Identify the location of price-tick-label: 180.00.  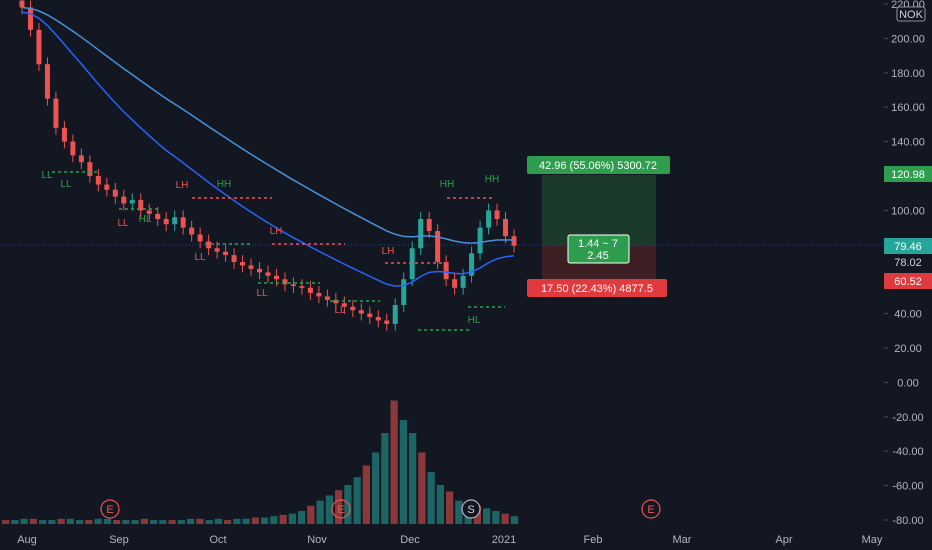
(908, 74).